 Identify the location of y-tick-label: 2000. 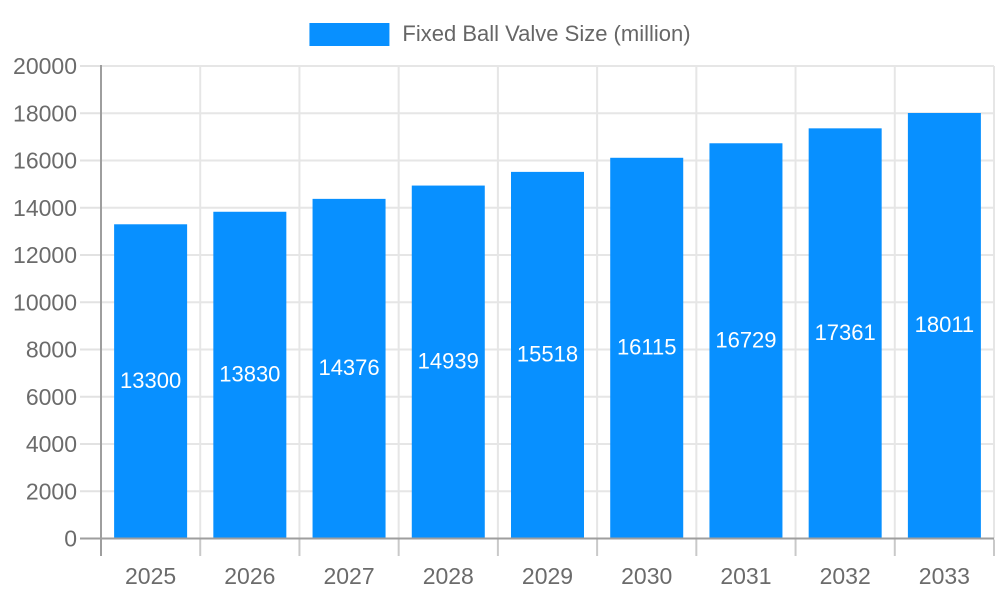
(51, 491).